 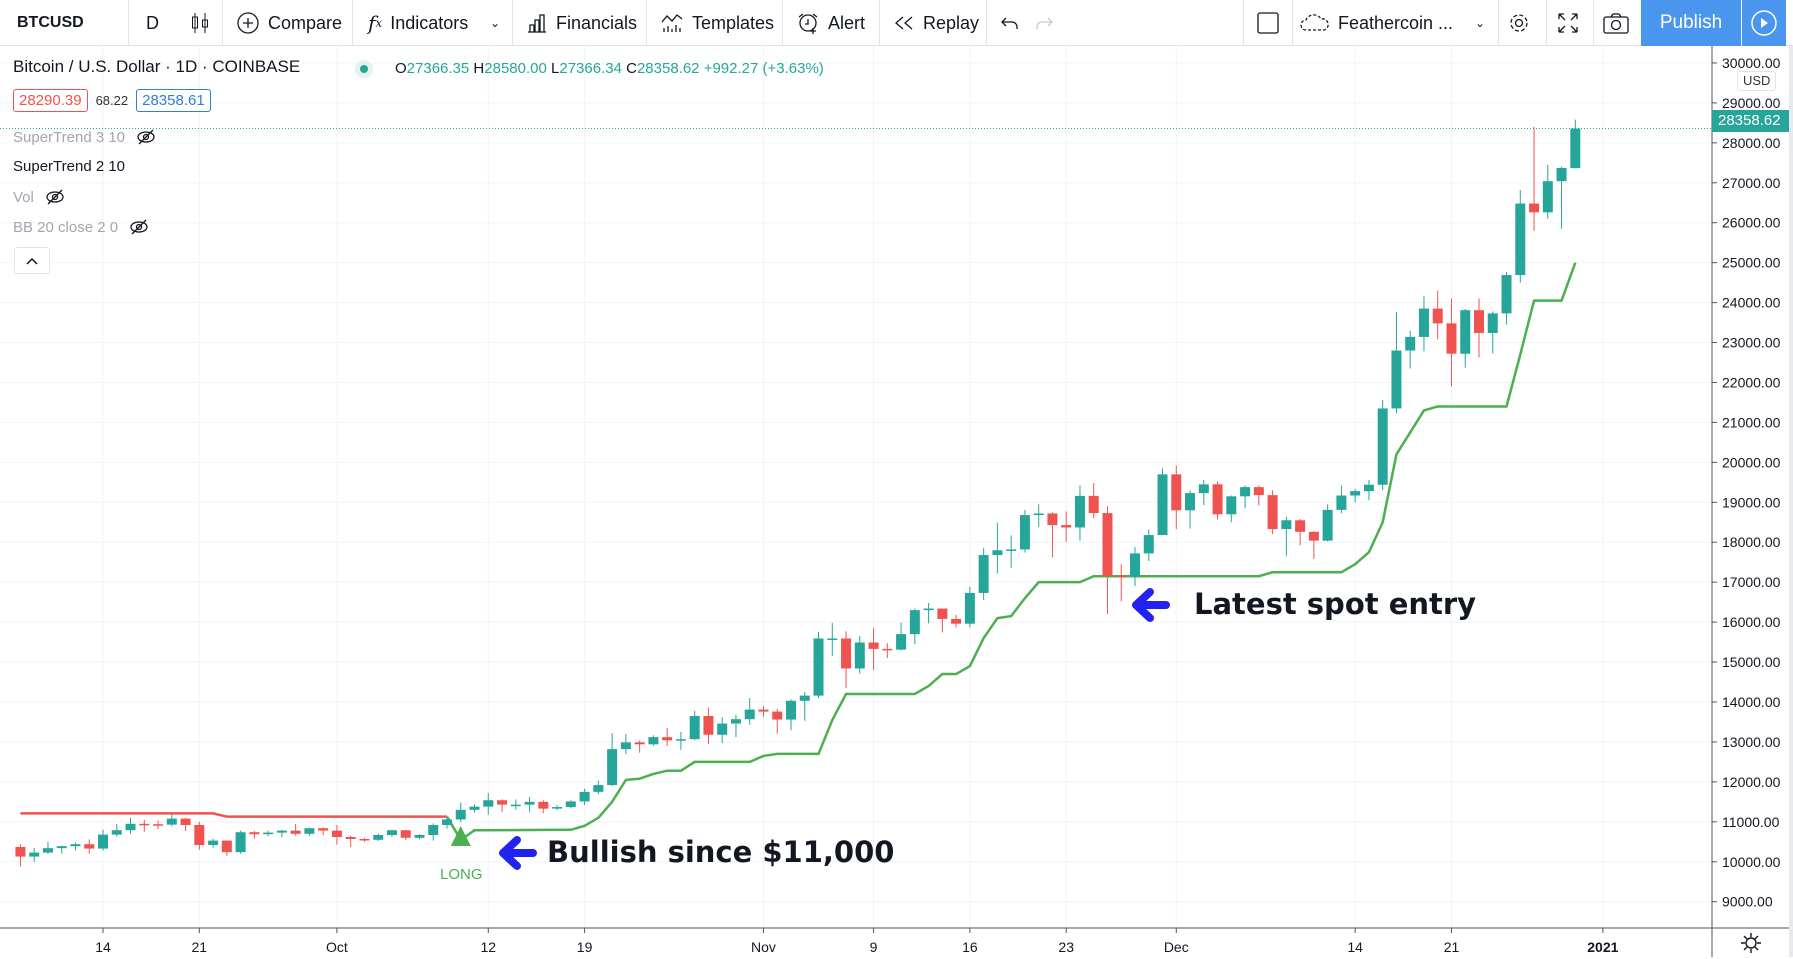 What do you see at coordinates (1691, 23) in the screenshot?
I see `publish-button: Publish` at bounding box center [1691, 23].